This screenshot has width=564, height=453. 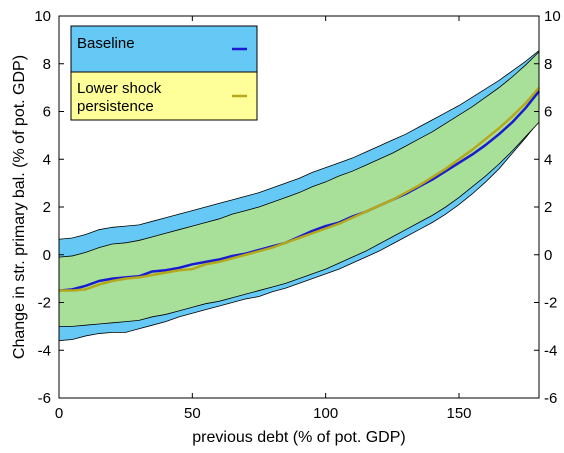 What do you see at coordinates (44, 398) in the screenshot?
I see `y-tick-label-left: -6` at bounding box center [44, 398].